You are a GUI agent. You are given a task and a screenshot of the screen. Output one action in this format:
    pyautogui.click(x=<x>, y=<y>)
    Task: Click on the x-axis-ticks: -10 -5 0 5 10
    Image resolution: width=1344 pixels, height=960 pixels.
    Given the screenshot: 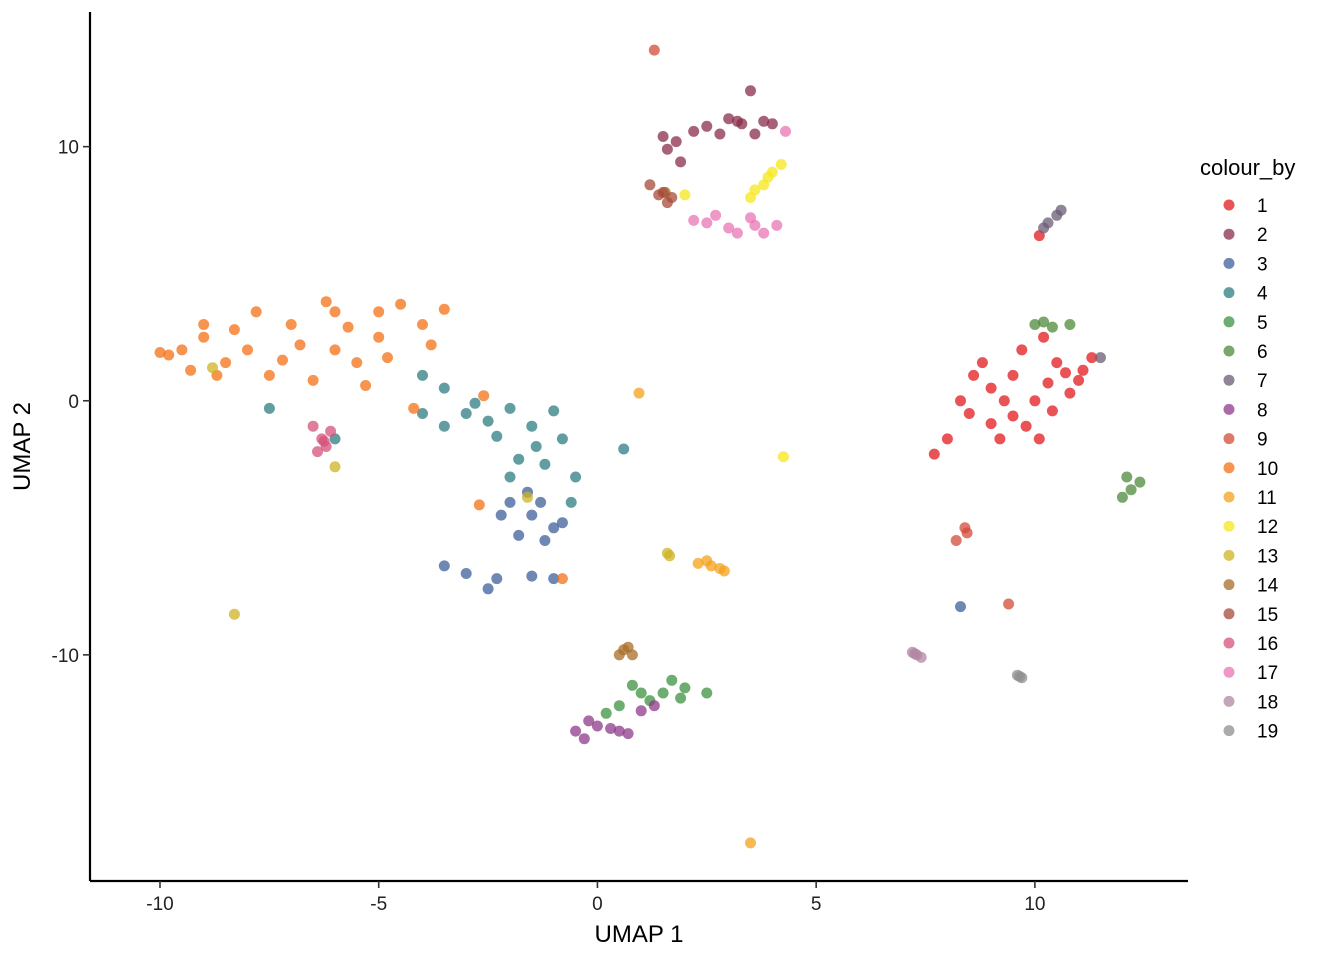 What is the action you would take?
    pyautogui.click(x=595, y=898)
    